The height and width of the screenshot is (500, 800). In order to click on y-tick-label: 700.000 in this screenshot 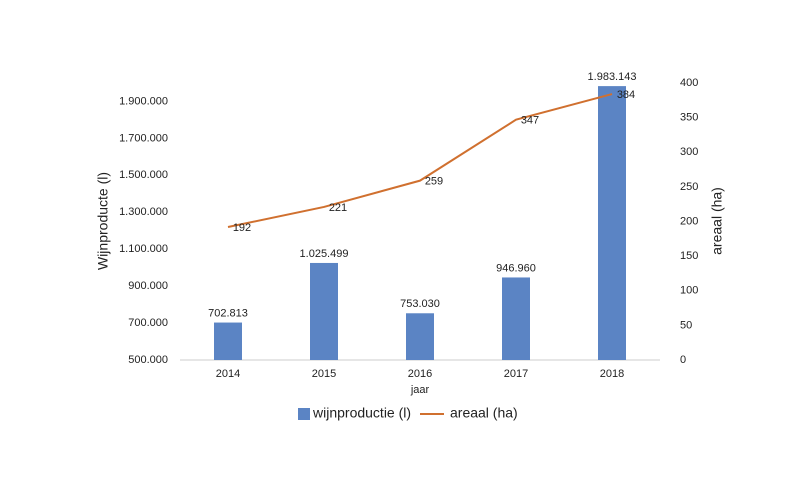, I will do `click(148, 323)`.